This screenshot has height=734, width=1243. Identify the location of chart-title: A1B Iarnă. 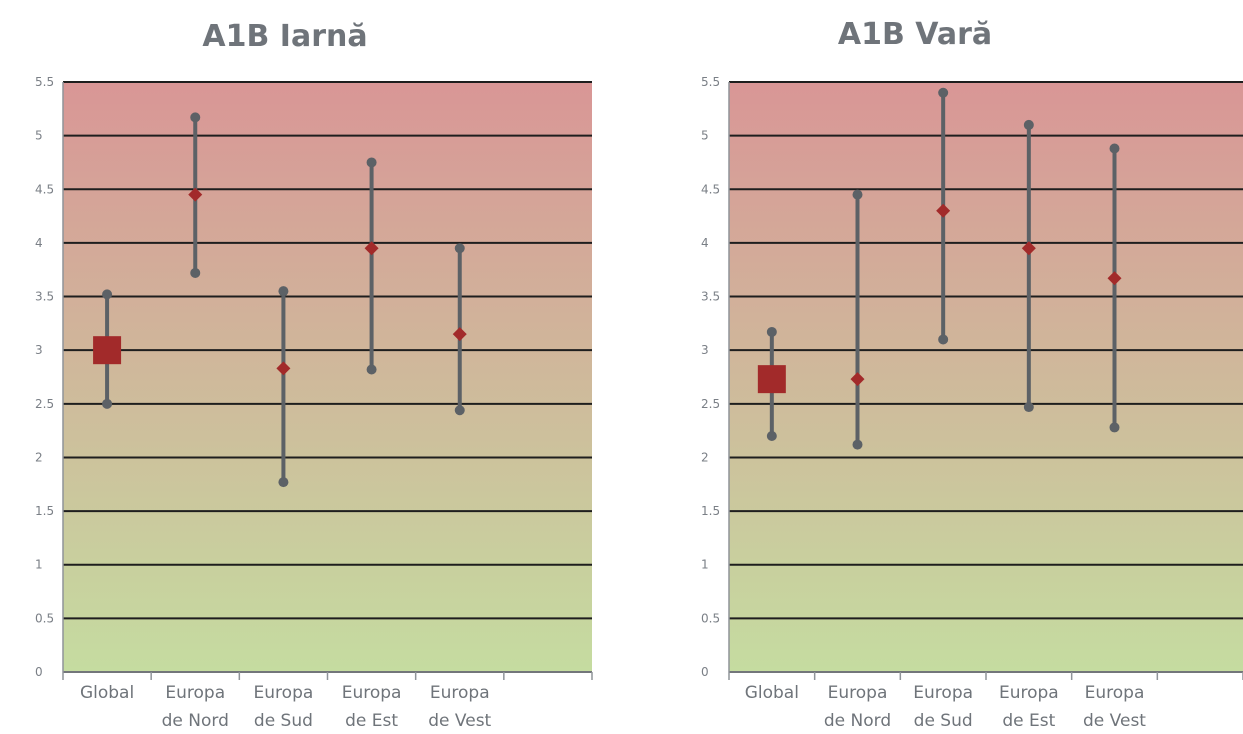
(284, 36).